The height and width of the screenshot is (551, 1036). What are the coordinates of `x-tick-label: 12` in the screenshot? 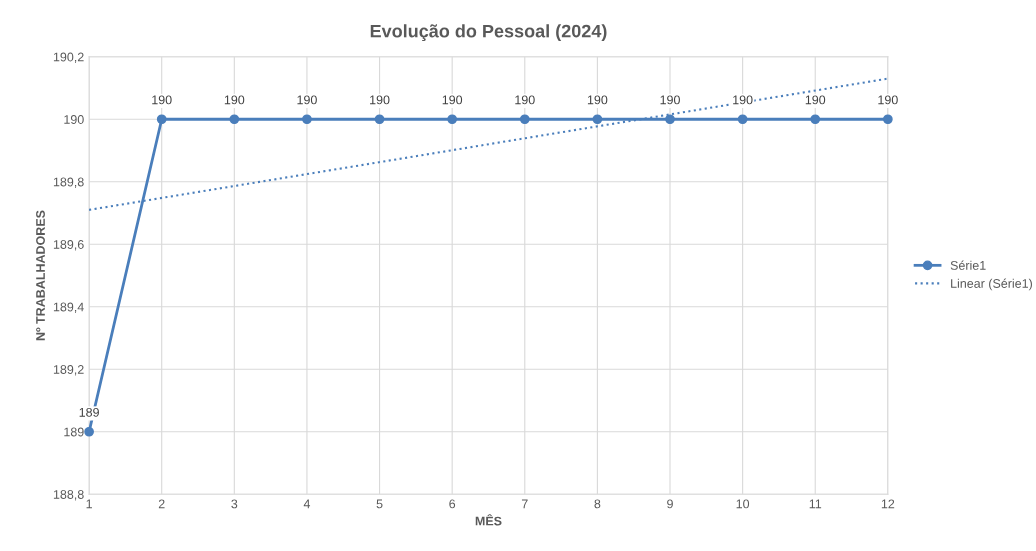 It's located at (888, 504).